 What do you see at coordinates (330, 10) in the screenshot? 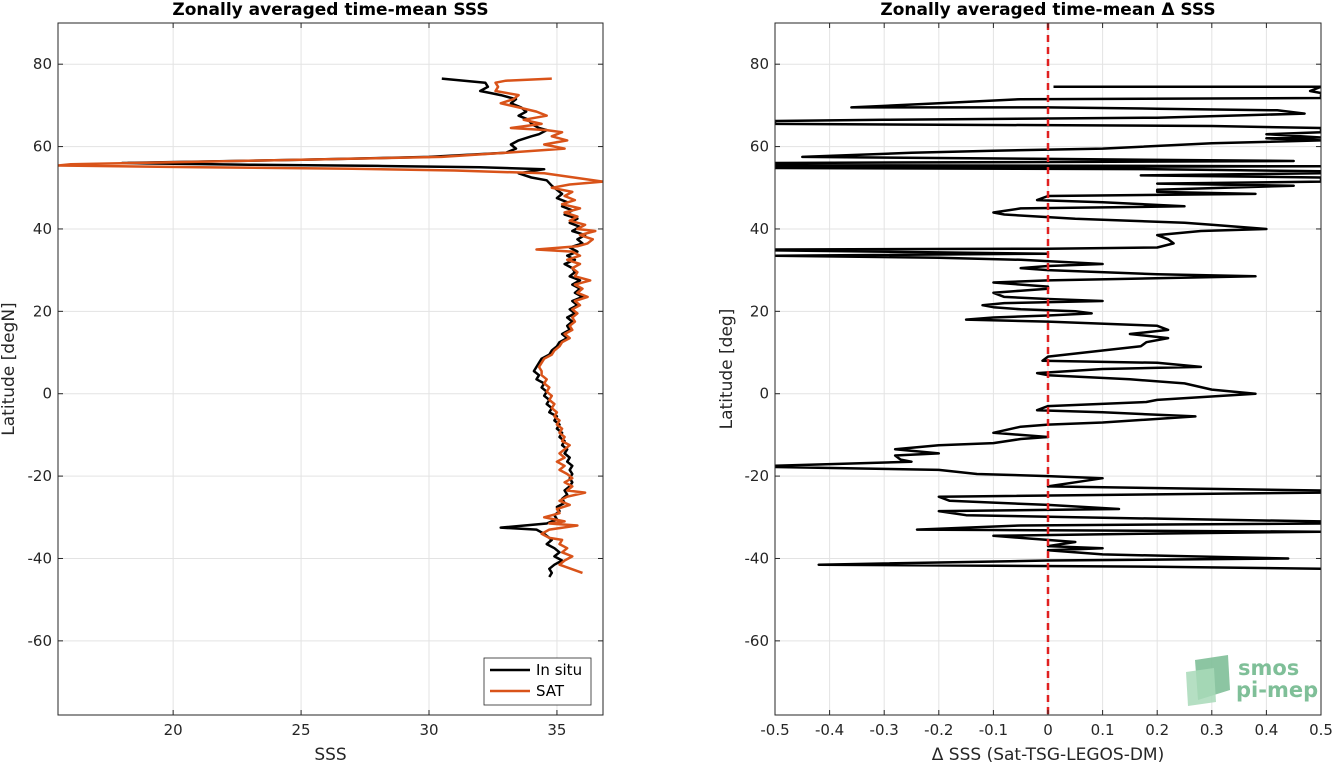
I see `left-chart-title: Zonally averaged time-mean SSS` at bounding box center [330, 10].